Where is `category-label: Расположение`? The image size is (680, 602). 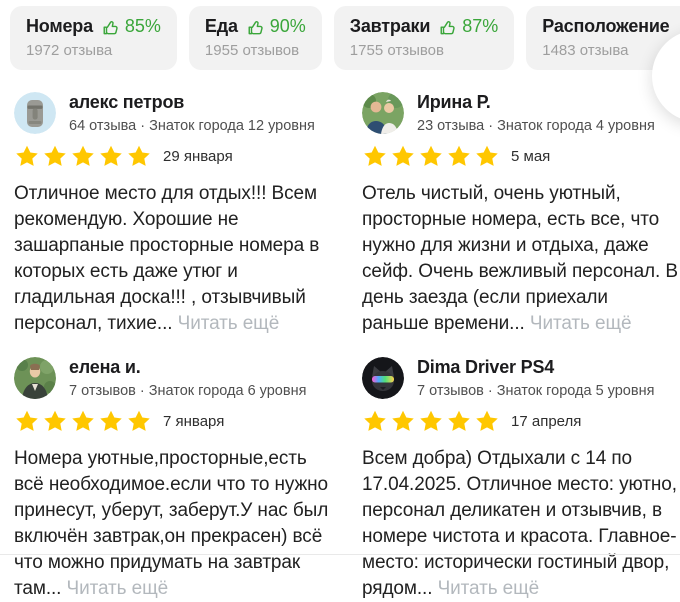 category-label: Расположение is located at coordinates (605, 26).